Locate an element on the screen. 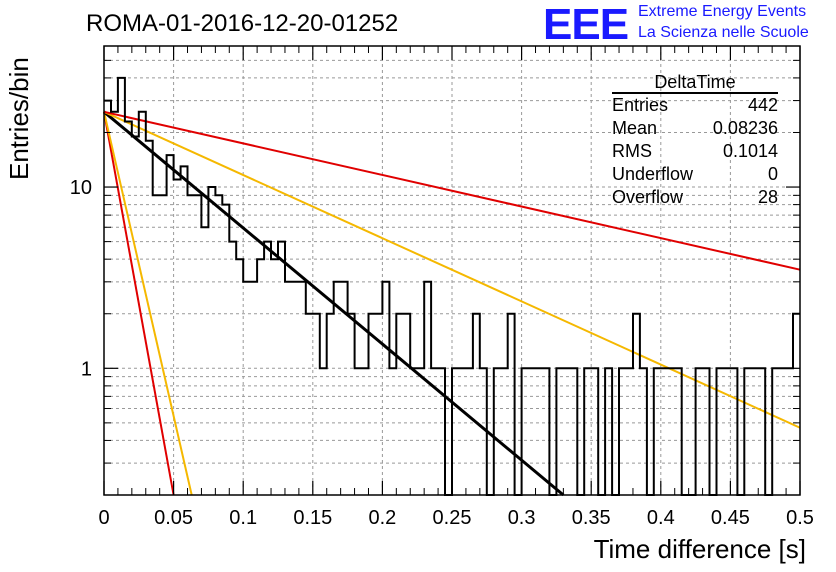 This screenshot has width=836, height=572. stats-value: 0.1014 is located at coordinates (750, 151).